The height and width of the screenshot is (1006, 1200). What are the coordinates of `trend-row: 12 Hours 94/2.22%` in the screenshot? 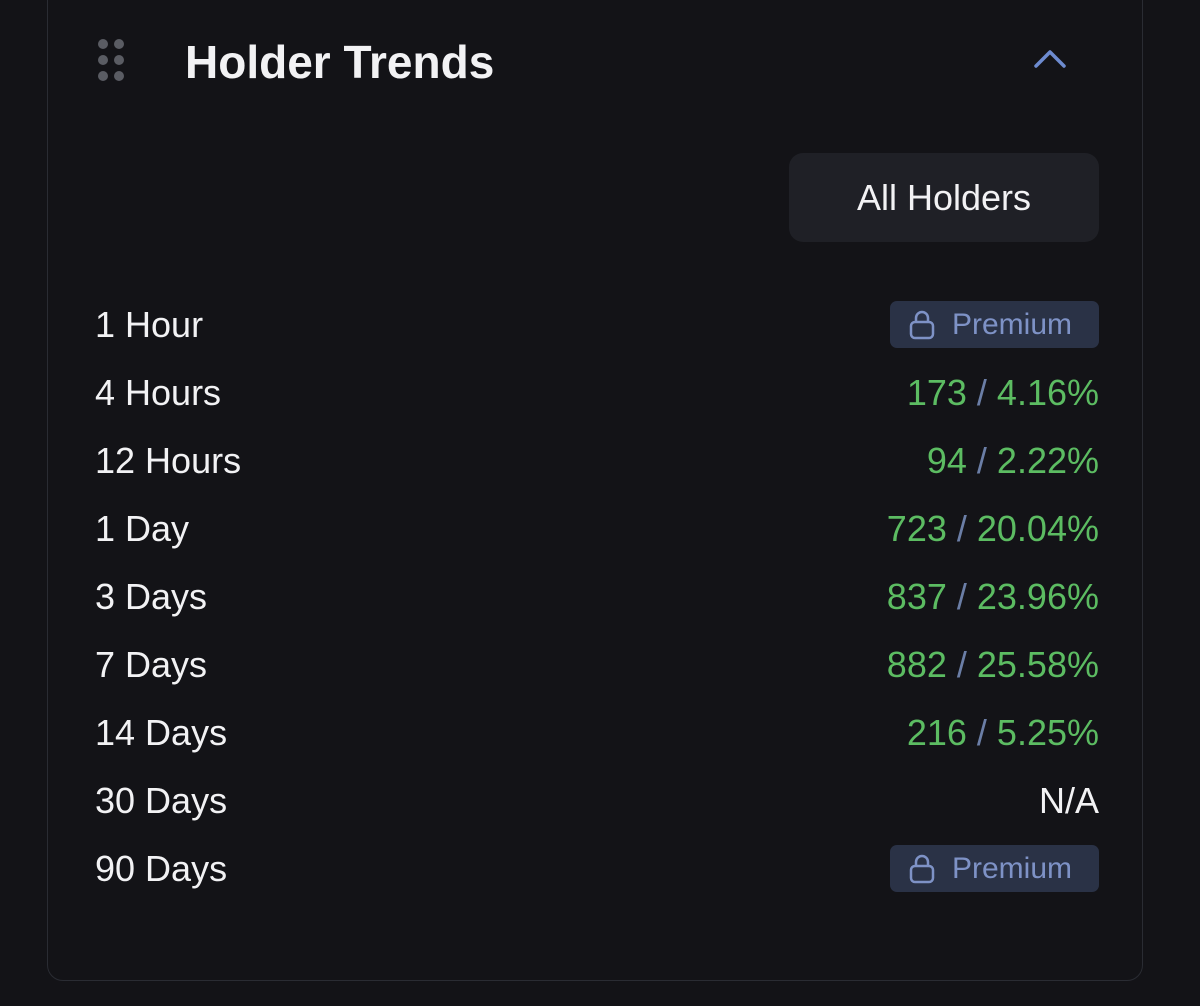 It's located at (597, 461).